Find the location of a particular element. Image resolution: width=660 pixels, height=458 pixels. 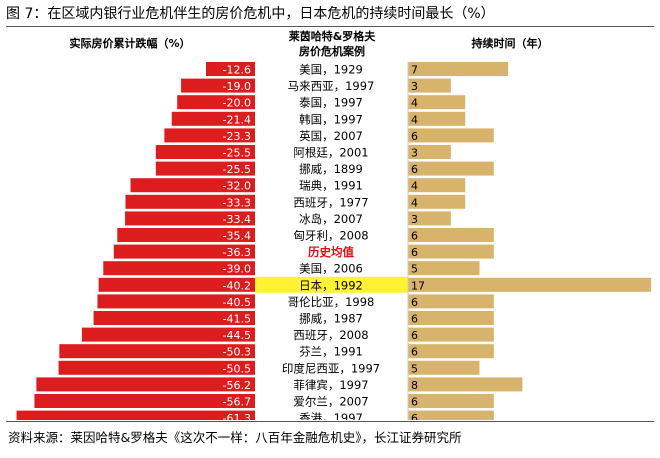

decline-label: -35.4 is located at coordinates (237, 236).